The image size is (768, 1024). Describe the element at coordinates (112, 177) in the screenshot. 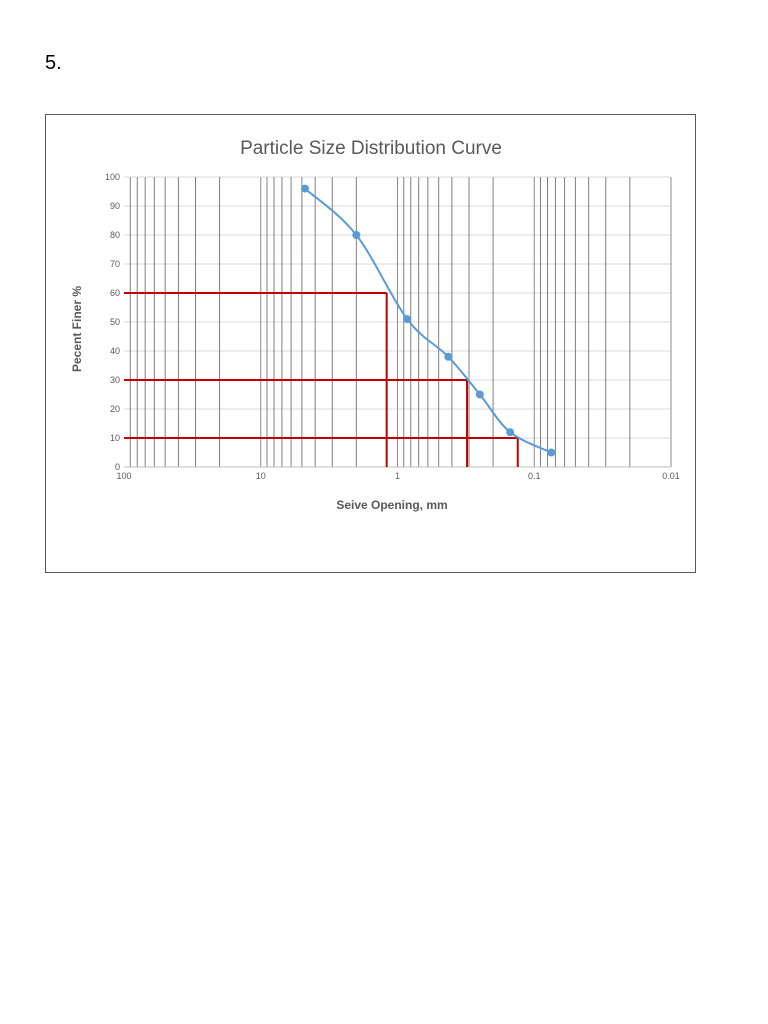

I see `y-tick-label: 100` at that location.